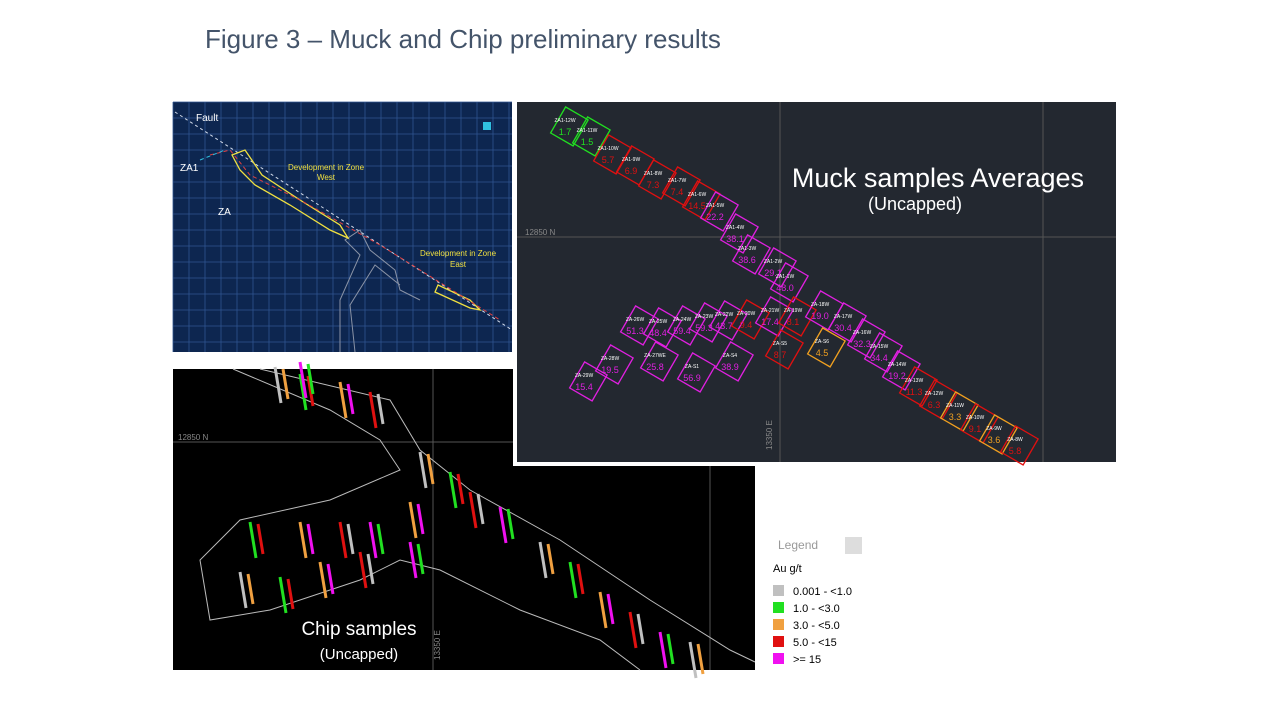 This screenshot has width=1280, height=725. What do you see at coordinates (487, 126) in the screenshot?
I see `north-arrow` at bounding box center [487, 126].